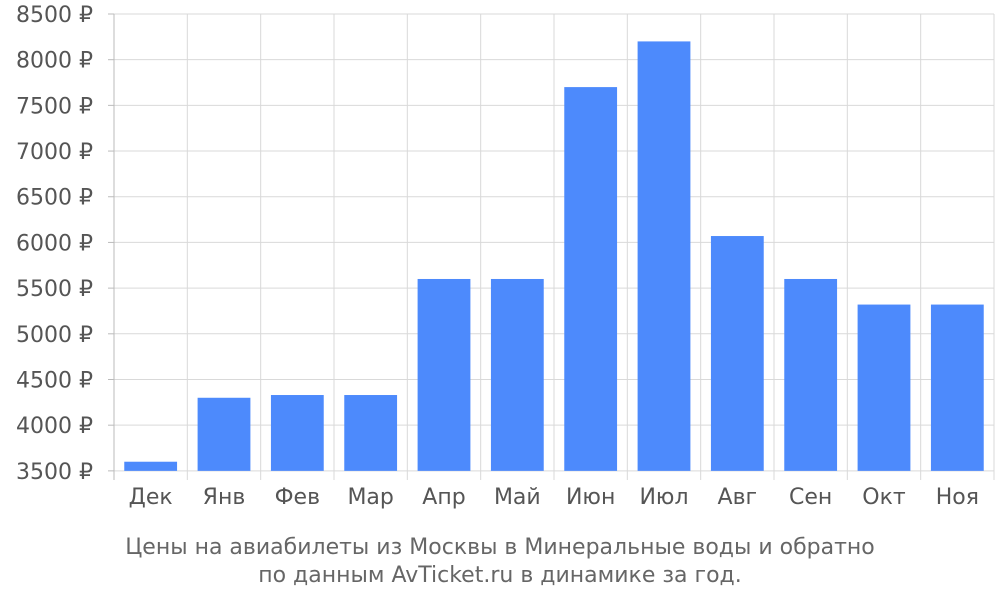  What do you see at coordinates (443, 497) in the screenshot?
I see `x-tick-label: Апр` at bounding box center [443, 497].